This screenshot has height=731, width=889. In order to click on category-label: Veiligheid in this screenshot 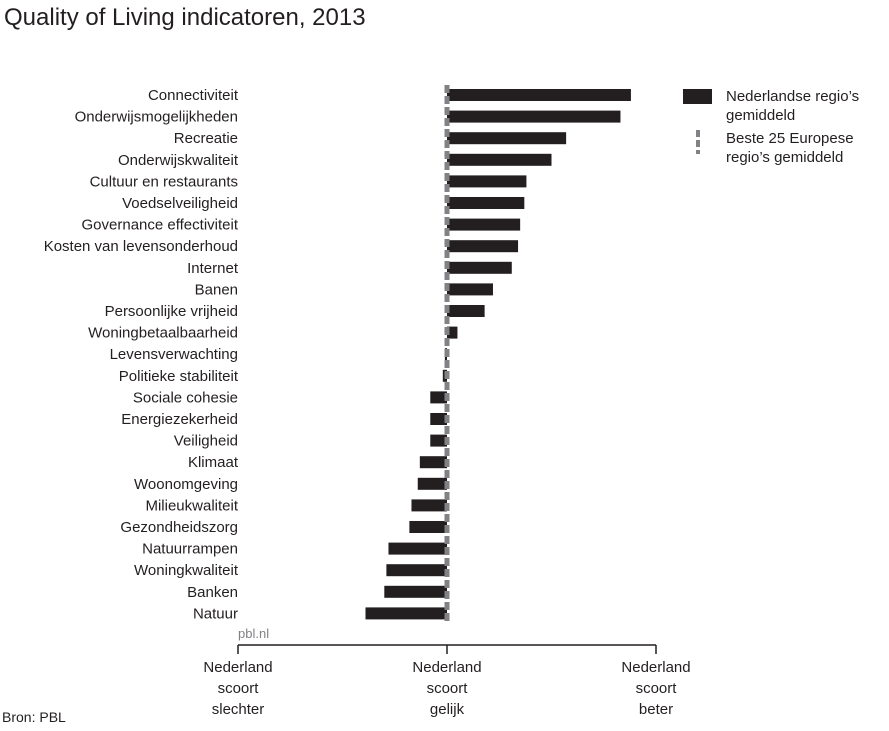, I will do `click(206, 441)`.